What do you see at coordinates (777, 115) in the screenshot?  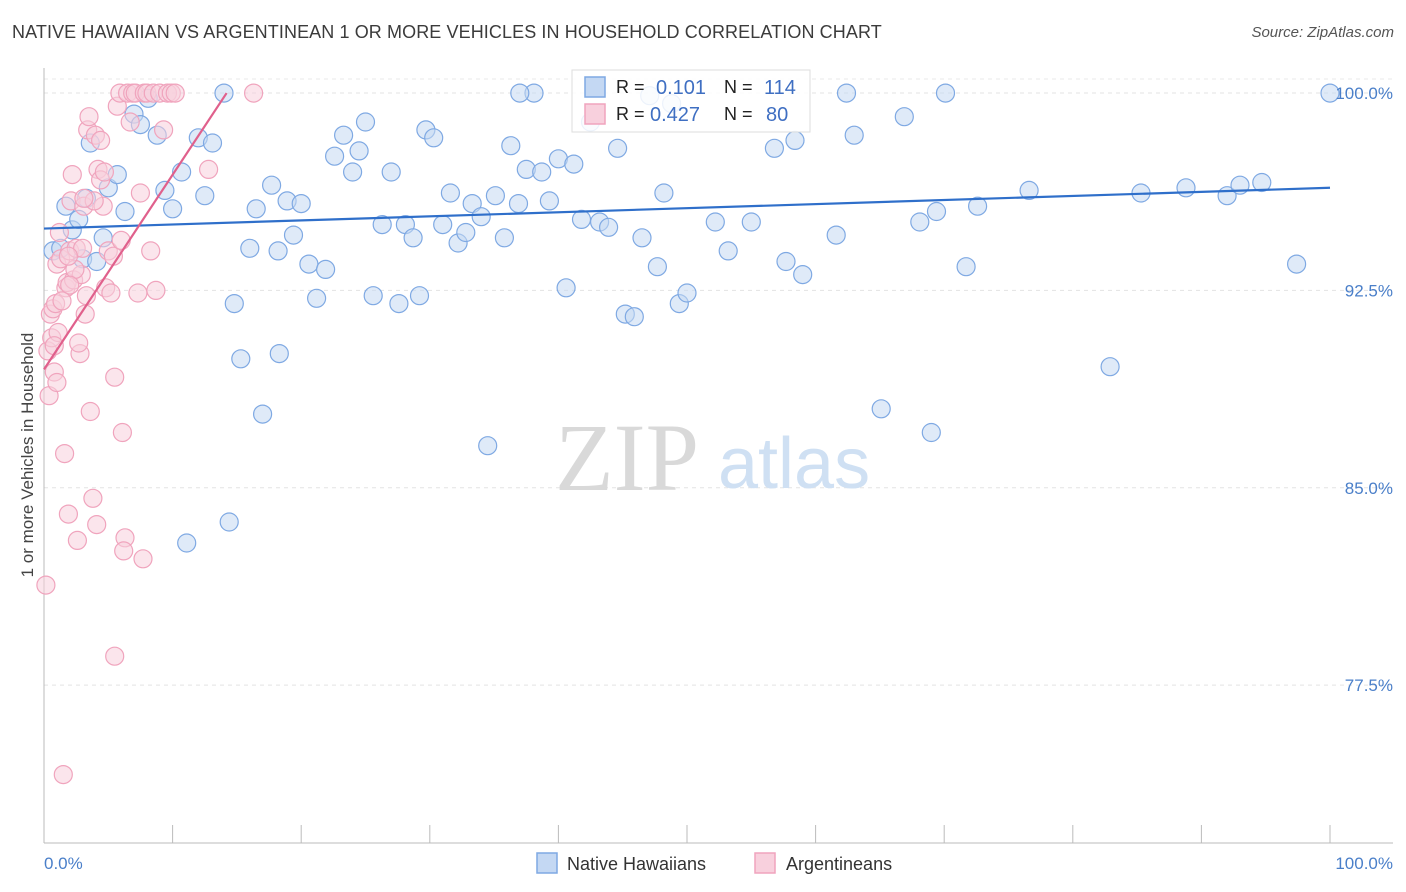 I see `stats-n-value-argentinean: 80` at bounding box center [777, 115].